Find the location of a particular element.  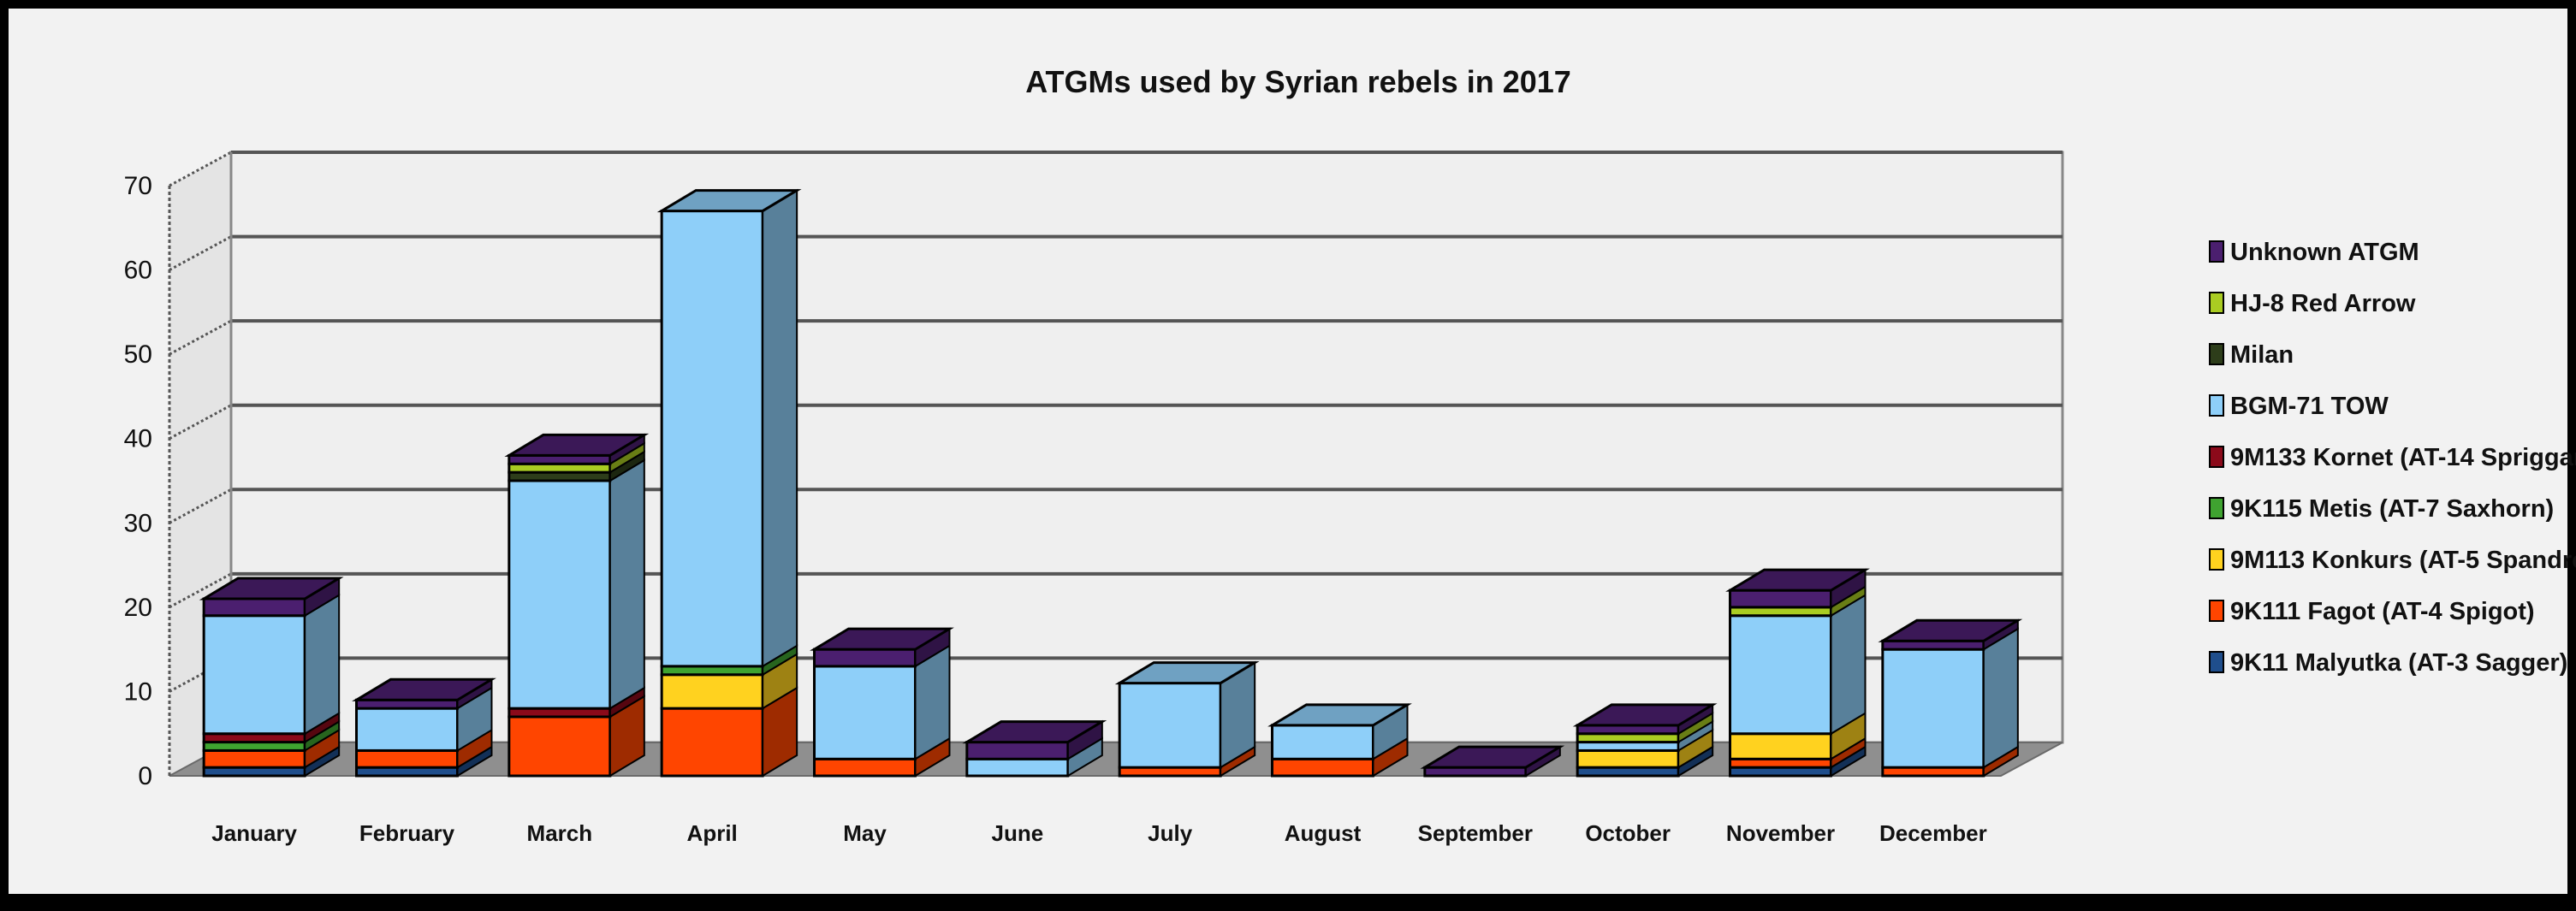

y-tick-label: 70 is located at coordinates (138, 186).